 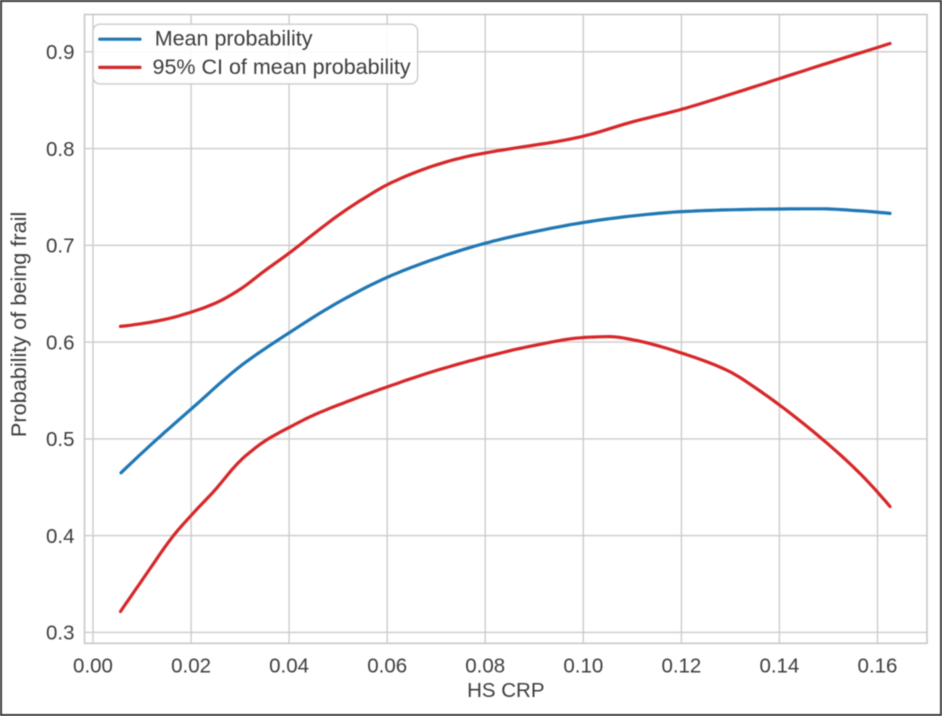 What do you see at coordinates (282, 67) in the screenshot?
I see `svg-text: 95% CI of mean probability` at bounding box center [282, 67].